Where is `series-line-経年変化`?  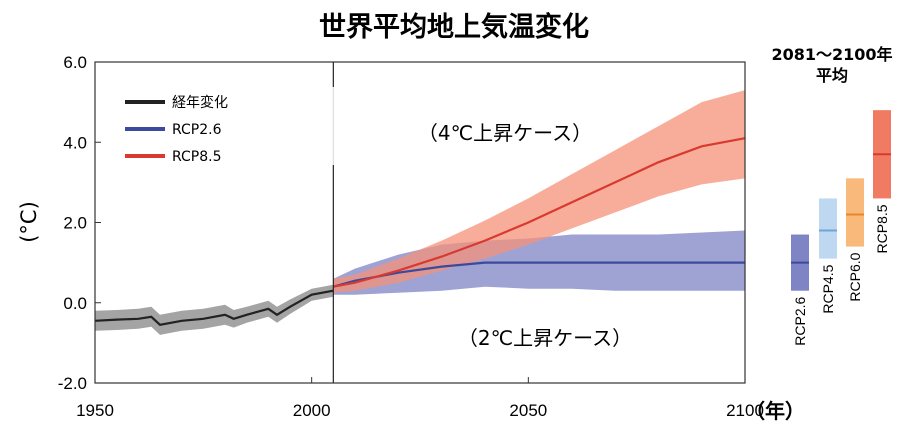
series-line-経年変化 is located at coordinates (214, 307).